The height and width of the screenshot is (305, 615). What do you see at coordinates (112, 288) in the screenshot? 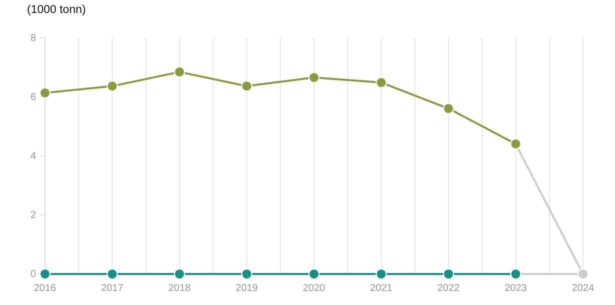
I see `x-tick-label: 2017` at bounding box center [112, 288].